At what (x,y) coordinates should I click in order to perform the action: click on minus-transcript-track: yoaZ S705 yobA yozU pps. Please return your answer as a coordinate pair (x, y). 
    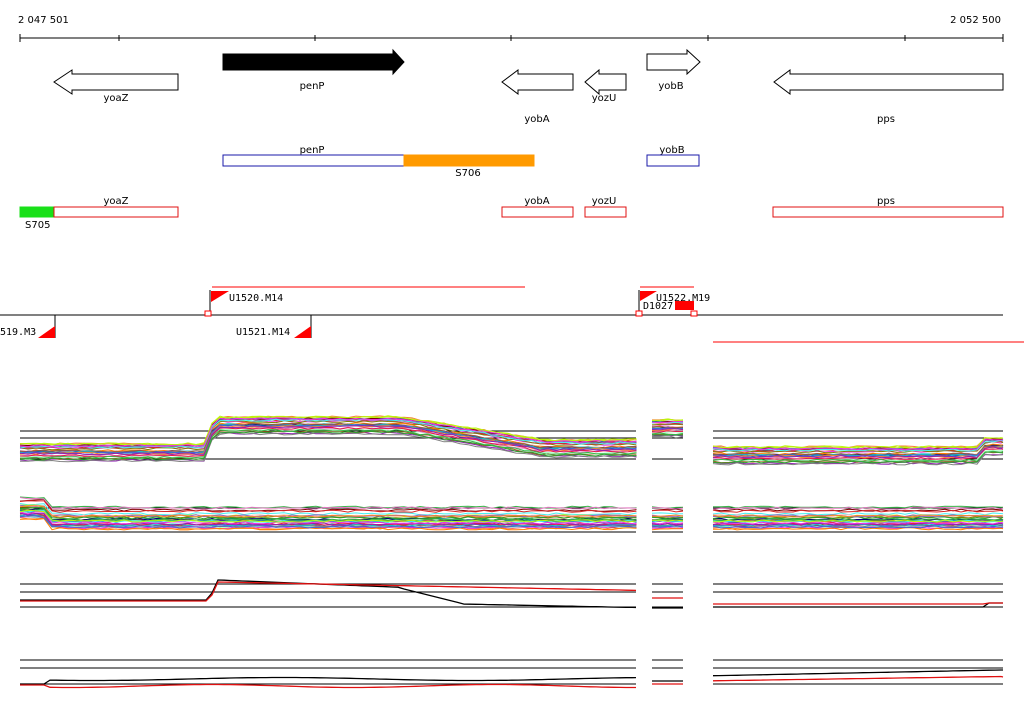
    Looking at the image, I should click on (511, 213).